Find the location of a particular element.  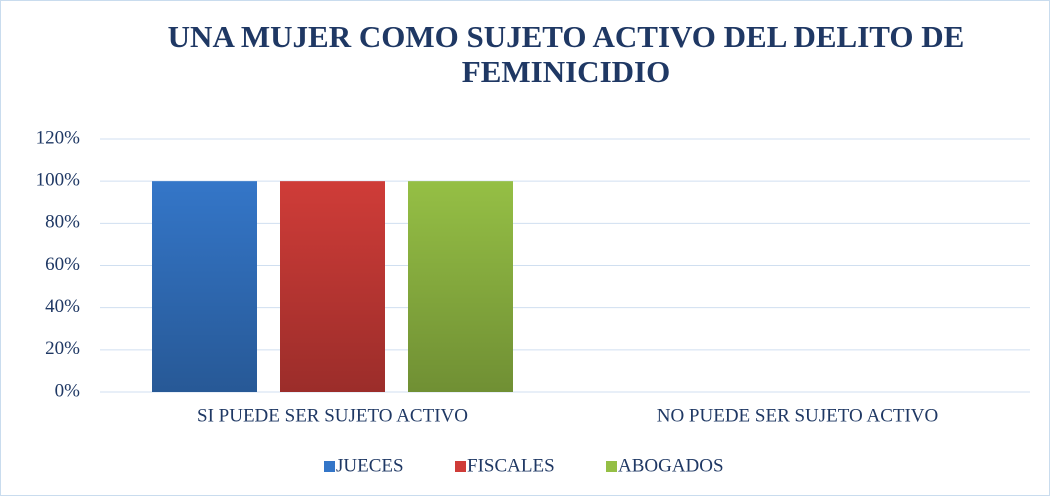

y-tick-label: 20% is located at coordinates (62, 348).